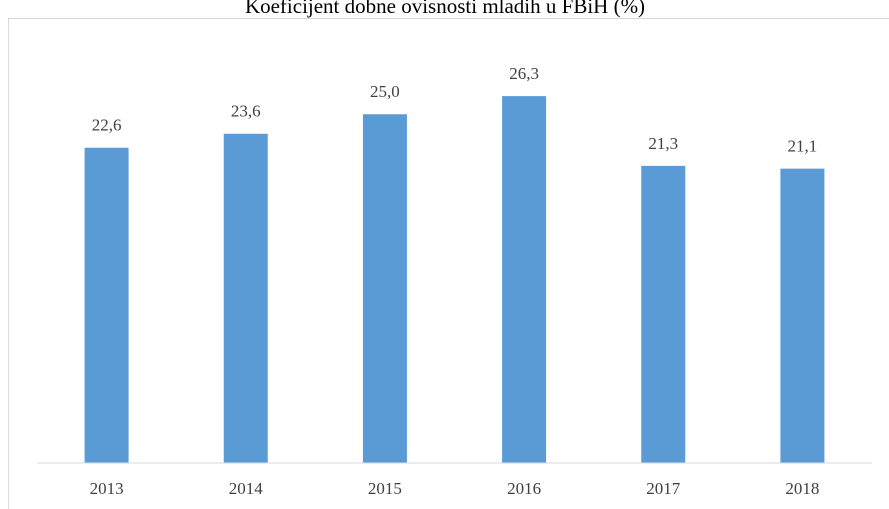  Describe the element at coordinates (663, 488) in the screenshot. I see `x-tick-label: 2017` at that location.